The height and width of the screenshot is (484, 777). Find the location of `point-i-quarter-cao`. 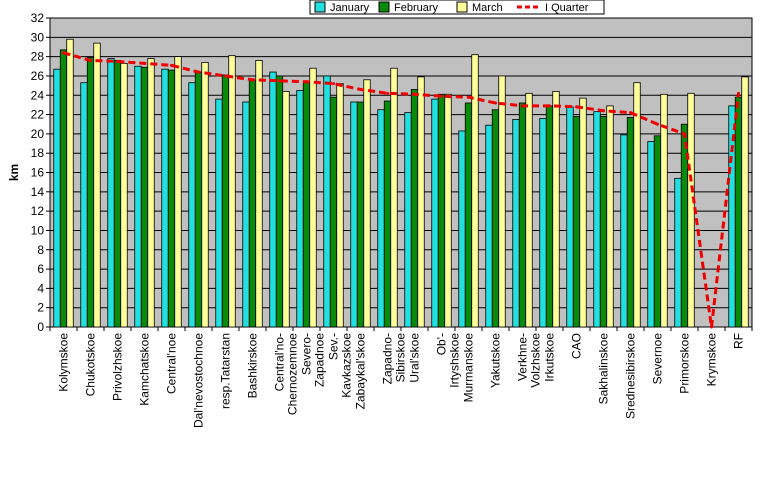

point-i-quarter-cao is located at coordinates (576, 107).